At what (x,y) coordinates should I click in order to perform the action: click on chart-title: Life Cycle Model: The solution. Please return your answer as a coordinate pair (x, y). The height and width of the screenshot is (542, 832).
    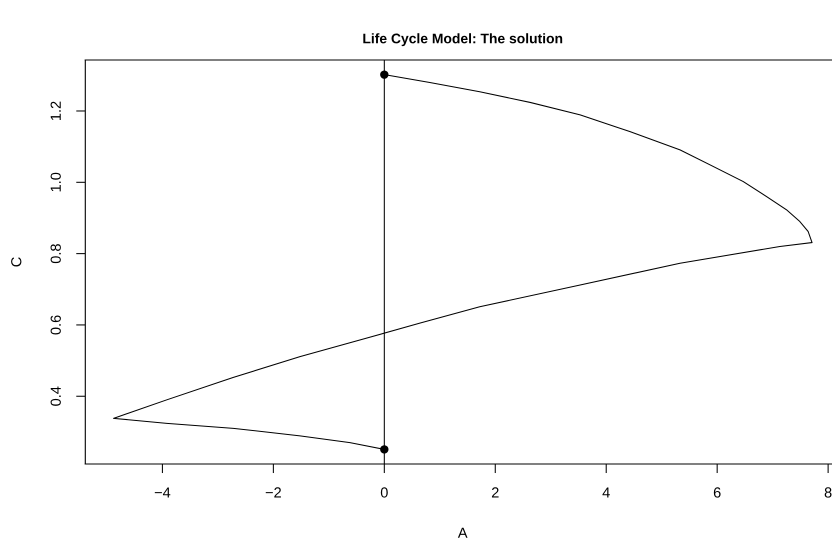
    Looking at the image, I should click on (462, 39).